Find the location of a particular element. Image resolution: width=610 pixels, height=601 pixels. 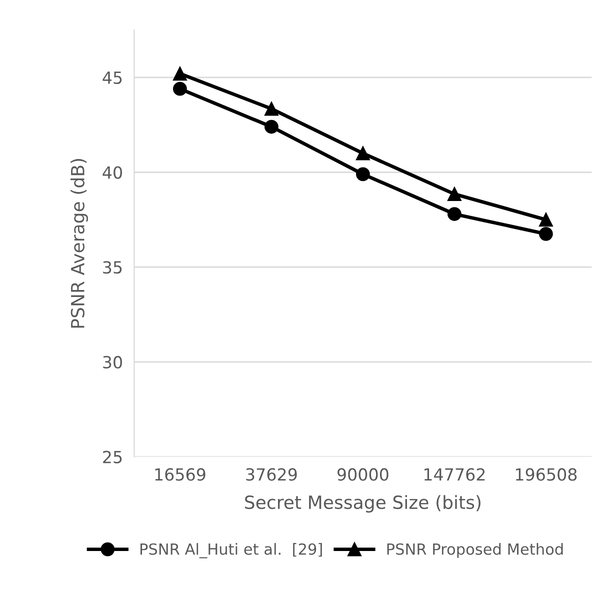

x-tick-label: 37629 is located at coordinates (271, 474).